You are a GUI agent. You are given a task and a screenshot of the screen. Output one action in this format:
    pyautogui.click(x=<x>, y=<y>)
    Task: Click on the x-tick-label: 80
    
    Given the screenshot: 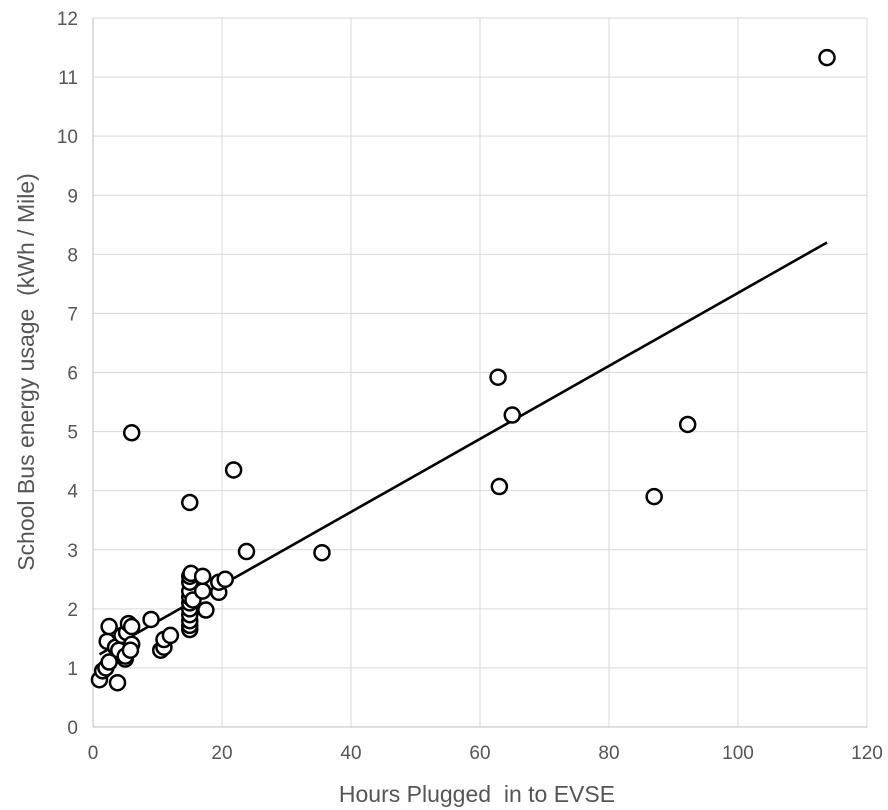 What is the action you would take?
    pyautogui.click(x=608, y=753)
    